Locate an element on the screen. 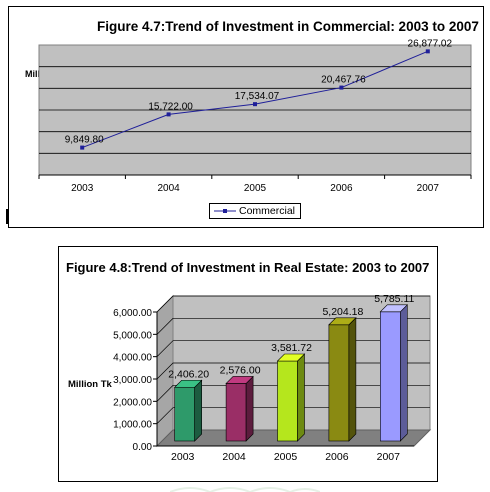  data-label: 26,877.02 is located at coordinates (430, 43).